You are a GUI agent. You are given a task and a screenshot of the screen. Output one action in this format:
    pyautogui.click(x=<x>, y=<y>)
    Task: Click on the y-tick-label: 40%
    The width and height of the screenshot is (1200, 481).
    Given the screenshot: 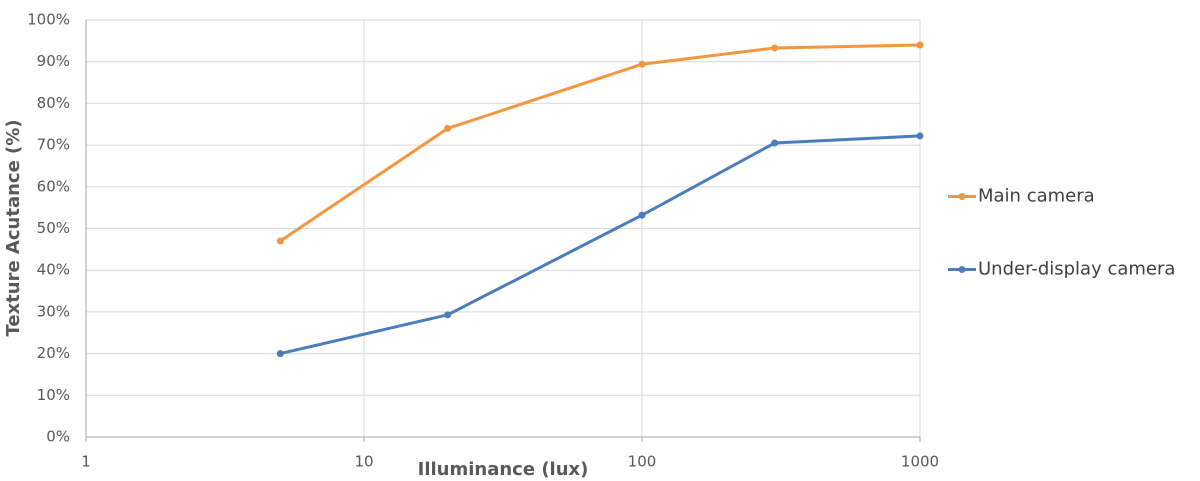 What is the action you would take?
    pyautogui.click(x=53, y=270)
    